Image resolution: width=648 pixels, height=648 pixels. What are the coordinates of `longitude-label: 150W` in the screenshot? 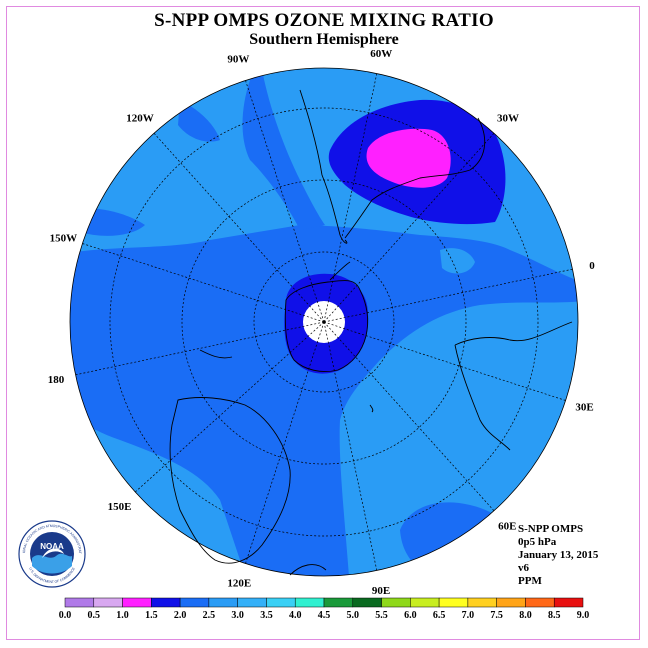 It's located at (64, 238).